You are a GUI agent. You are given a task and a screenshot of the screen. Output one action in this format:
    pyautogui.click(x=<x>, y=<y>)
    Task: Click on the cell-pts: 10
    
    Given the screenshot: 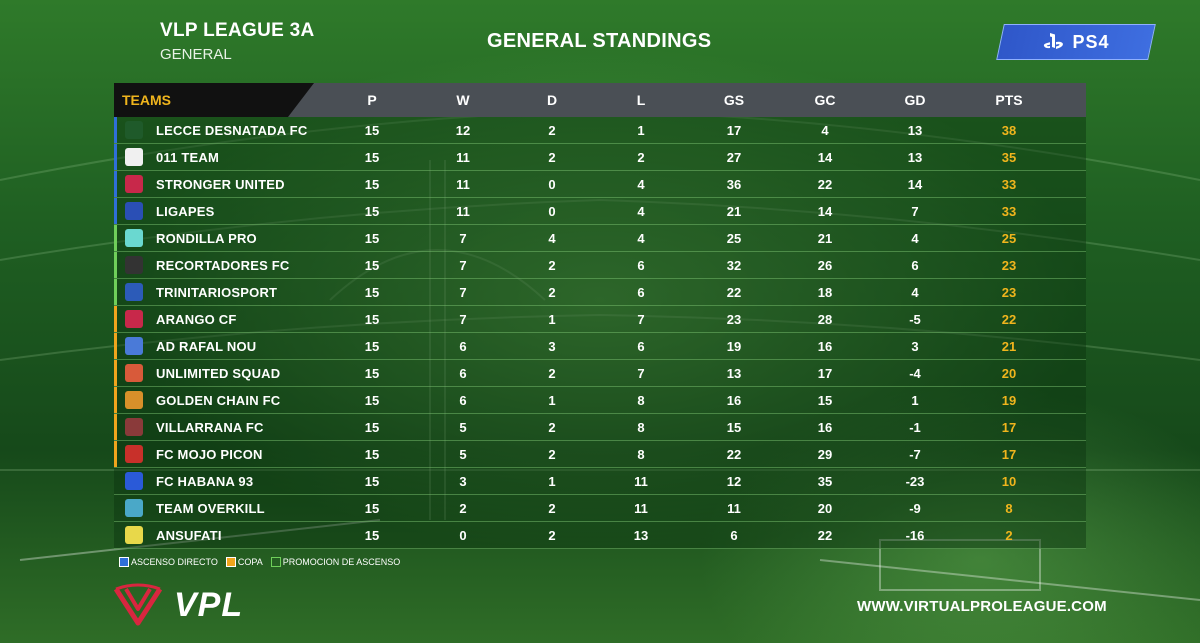 What is the action you would take?
    pyautogui.click(x=1009, y=481)
    